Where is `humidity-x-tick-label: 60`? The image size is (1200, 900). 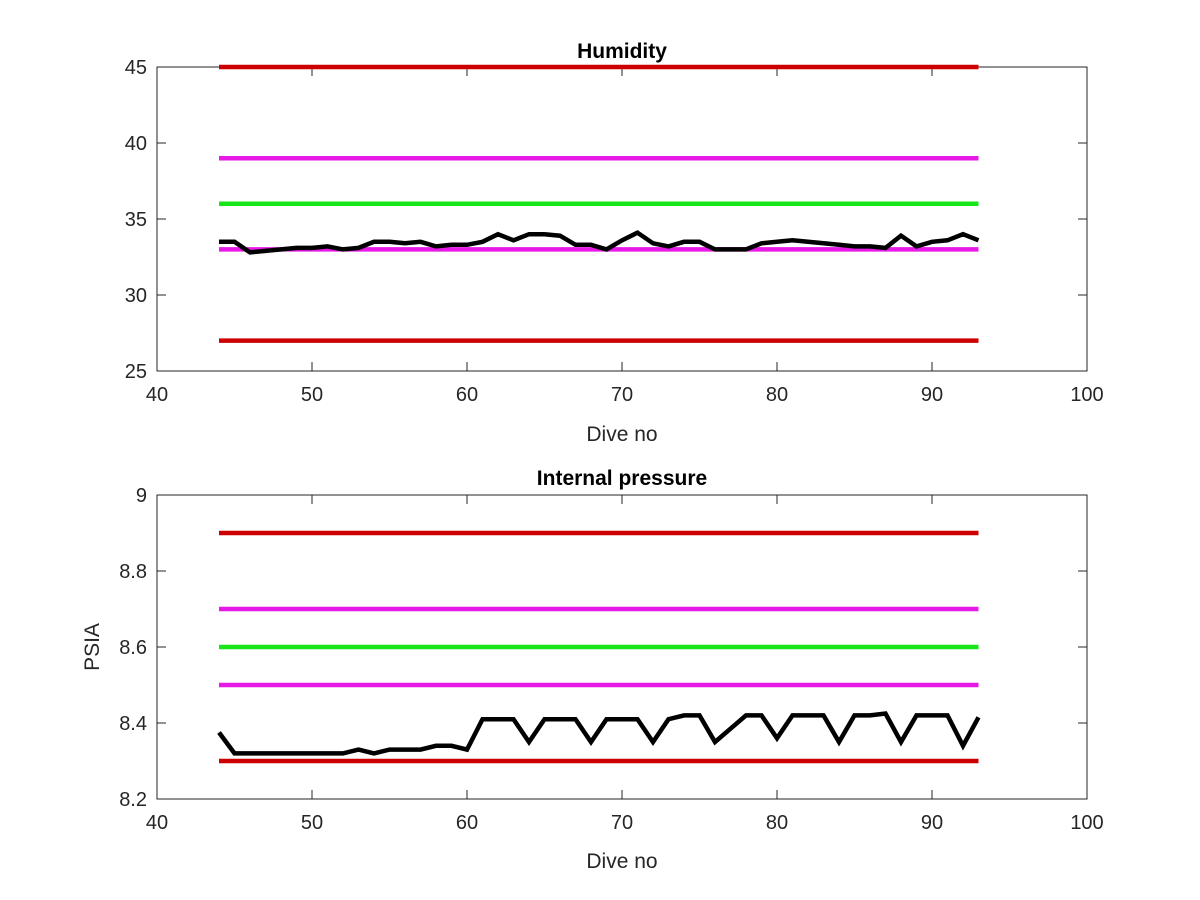 humidity-x-tick-label: 60 is located at coordinates (467, 395).